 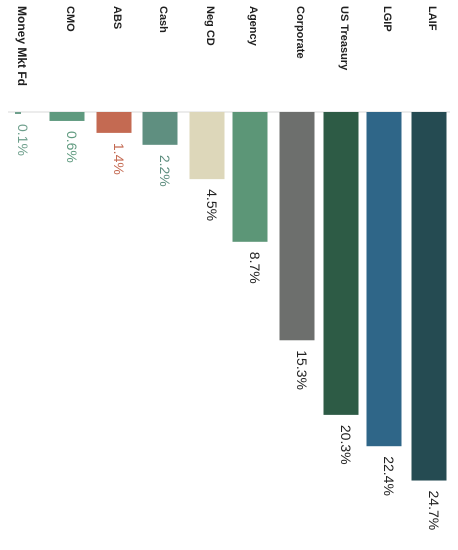 I want to click on value-label: 15.3%, so click(x=302, y=370).